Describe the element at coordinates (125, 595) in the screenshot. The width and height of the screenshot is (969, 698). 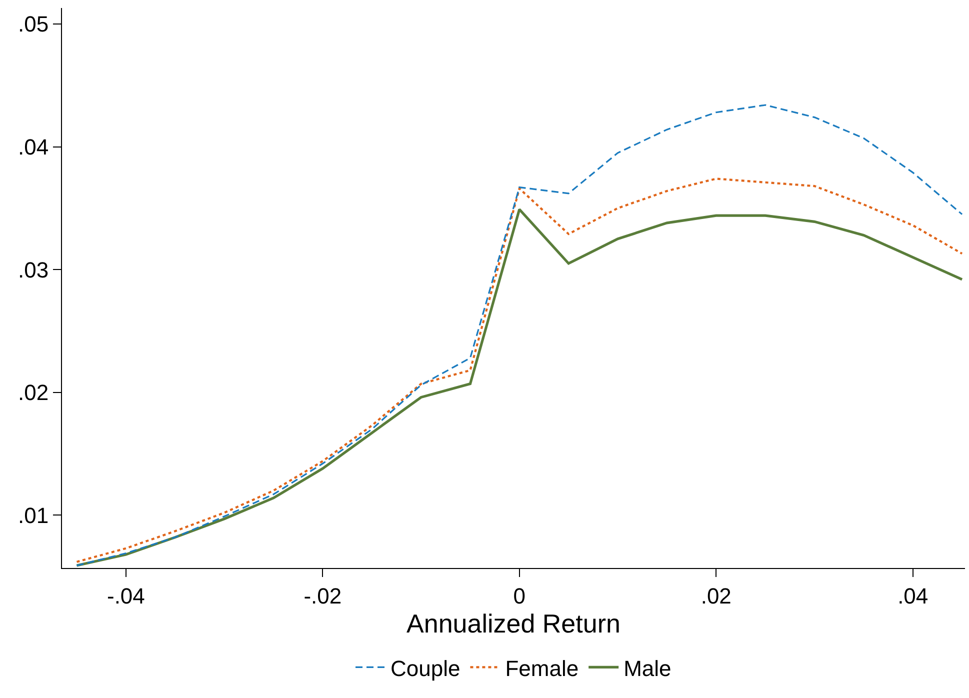
I see `x-tick-label: -.04` at that location.